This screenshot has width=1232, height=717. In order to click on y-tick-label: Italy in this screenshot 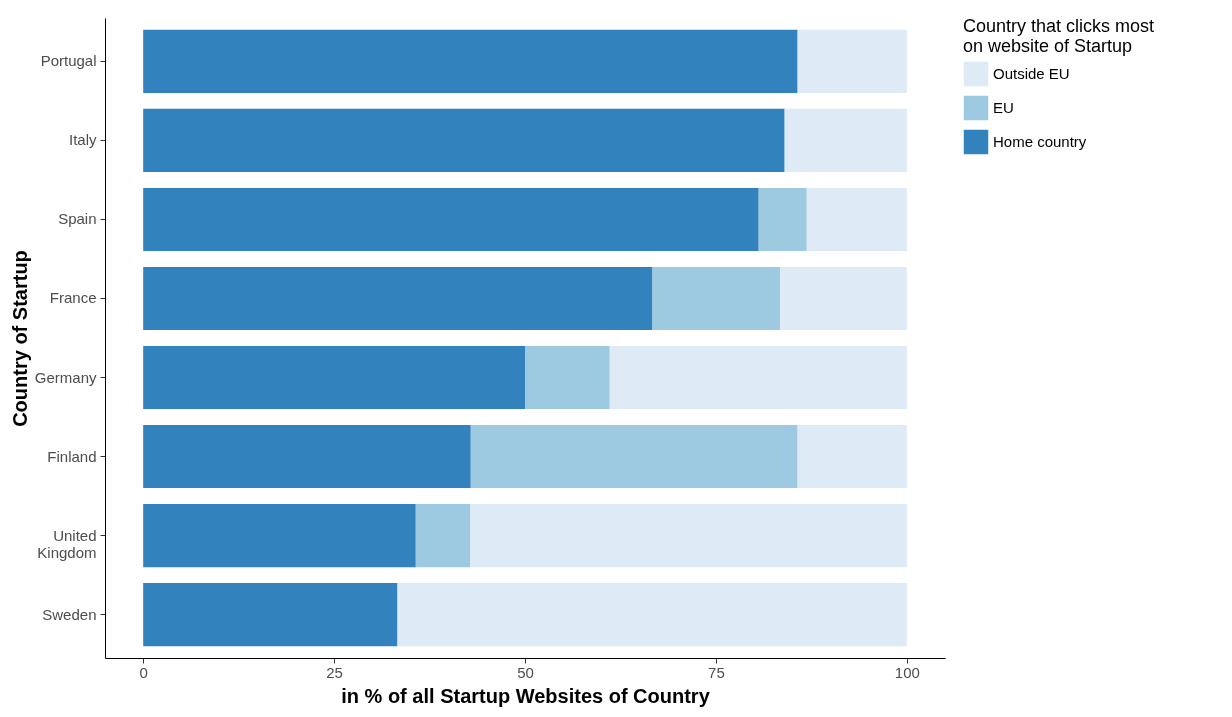, I will do `click(82, 140)`.